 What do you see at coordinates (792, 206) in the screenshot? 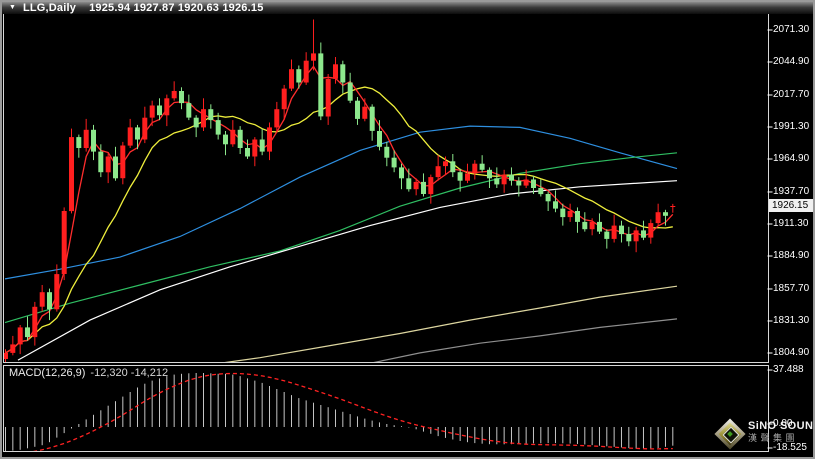
I see `current-price-badge: 1926.15` at bounding box center [792, 206].